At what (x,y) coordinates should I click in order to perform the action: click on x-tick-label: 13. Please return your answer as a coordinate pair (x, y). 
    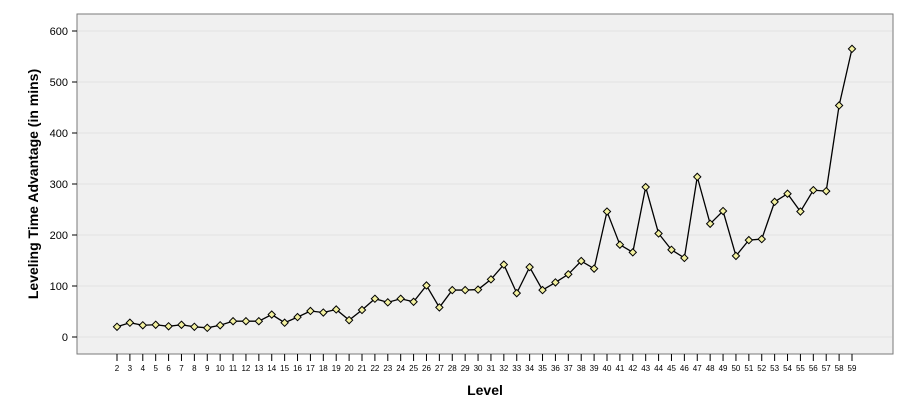
    Looking at the image, I should click on (258, 368).